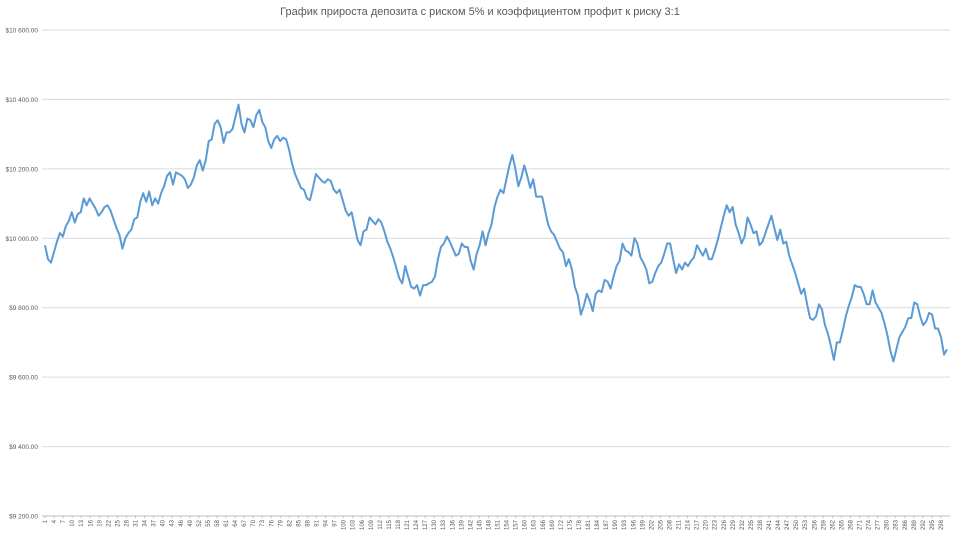 This screenshot has height=538, width=960. I want to click on x-tick-label: 259, so click(824, 524).